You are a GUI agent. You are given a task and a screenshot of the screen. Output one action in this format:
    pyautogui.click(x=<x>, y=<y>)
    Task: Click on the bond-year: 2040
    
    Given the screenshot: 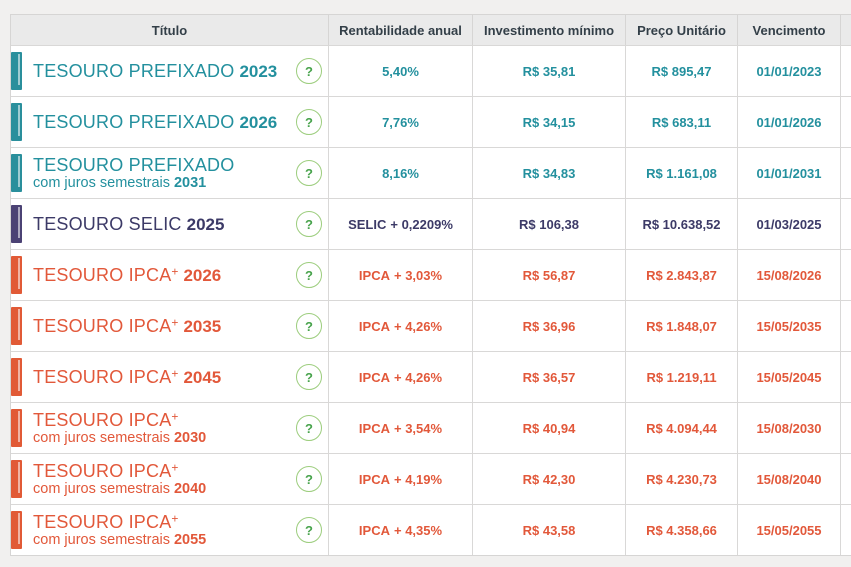 What is the action you would take?
    pyautogui.click(x=190, y=488)
    